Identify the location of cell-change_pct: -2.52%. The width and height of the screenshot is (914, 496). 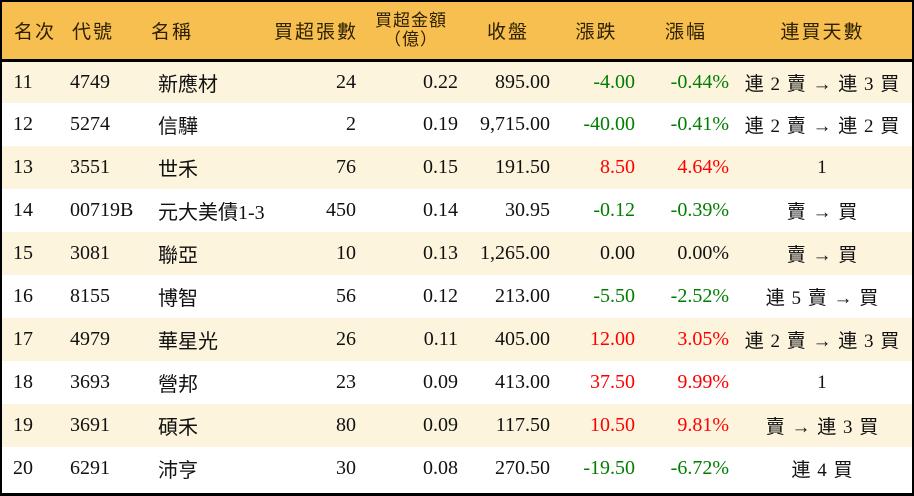
(699, 296).